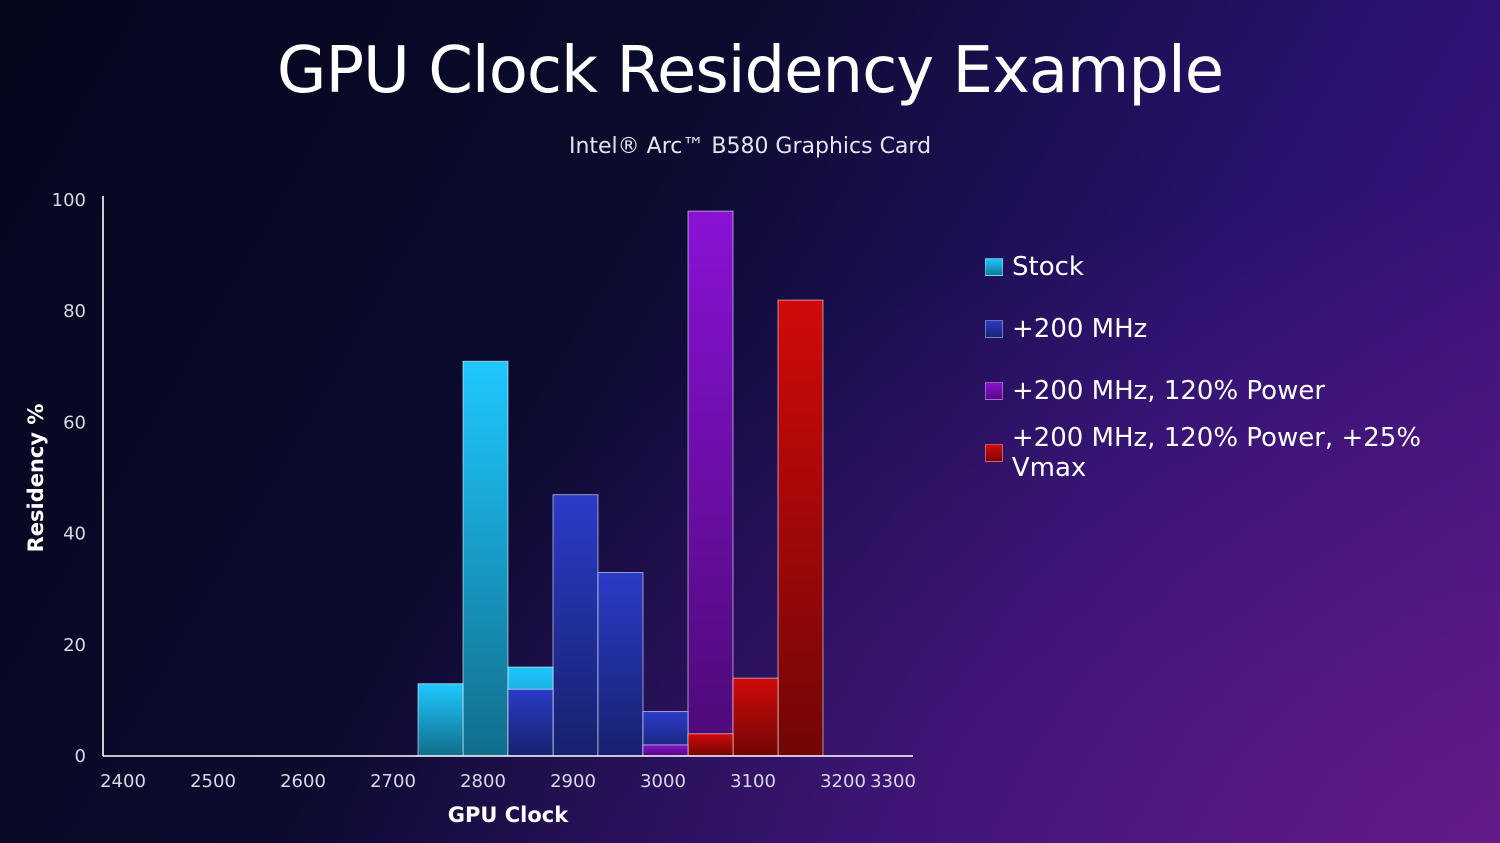  I want to click on legend-label: +200 MHz, 120% Power, +25% Vmax, so click(1216, 453).